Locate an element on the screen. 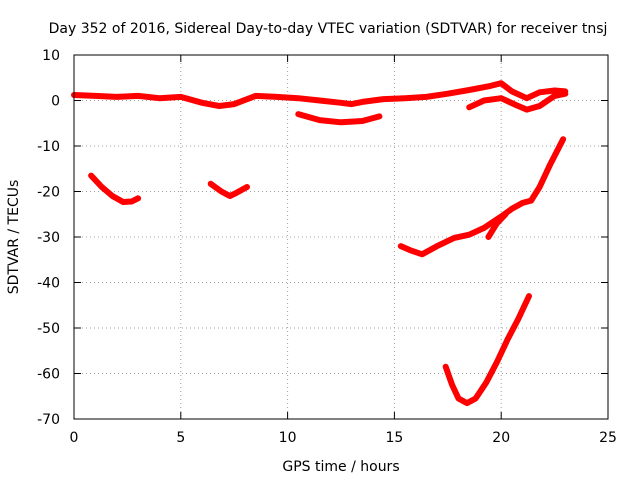  x-tick-label: 15 is located at coordinates (394, 438).